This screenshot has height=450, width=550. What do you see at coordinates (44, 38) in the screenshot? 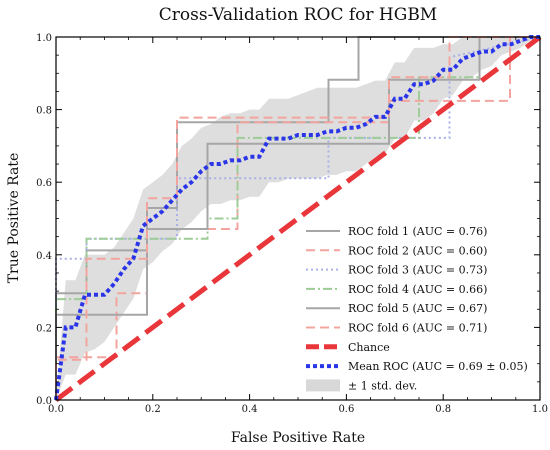
I see `y-tick-label: 1.0` at bounding box center [44, 38].